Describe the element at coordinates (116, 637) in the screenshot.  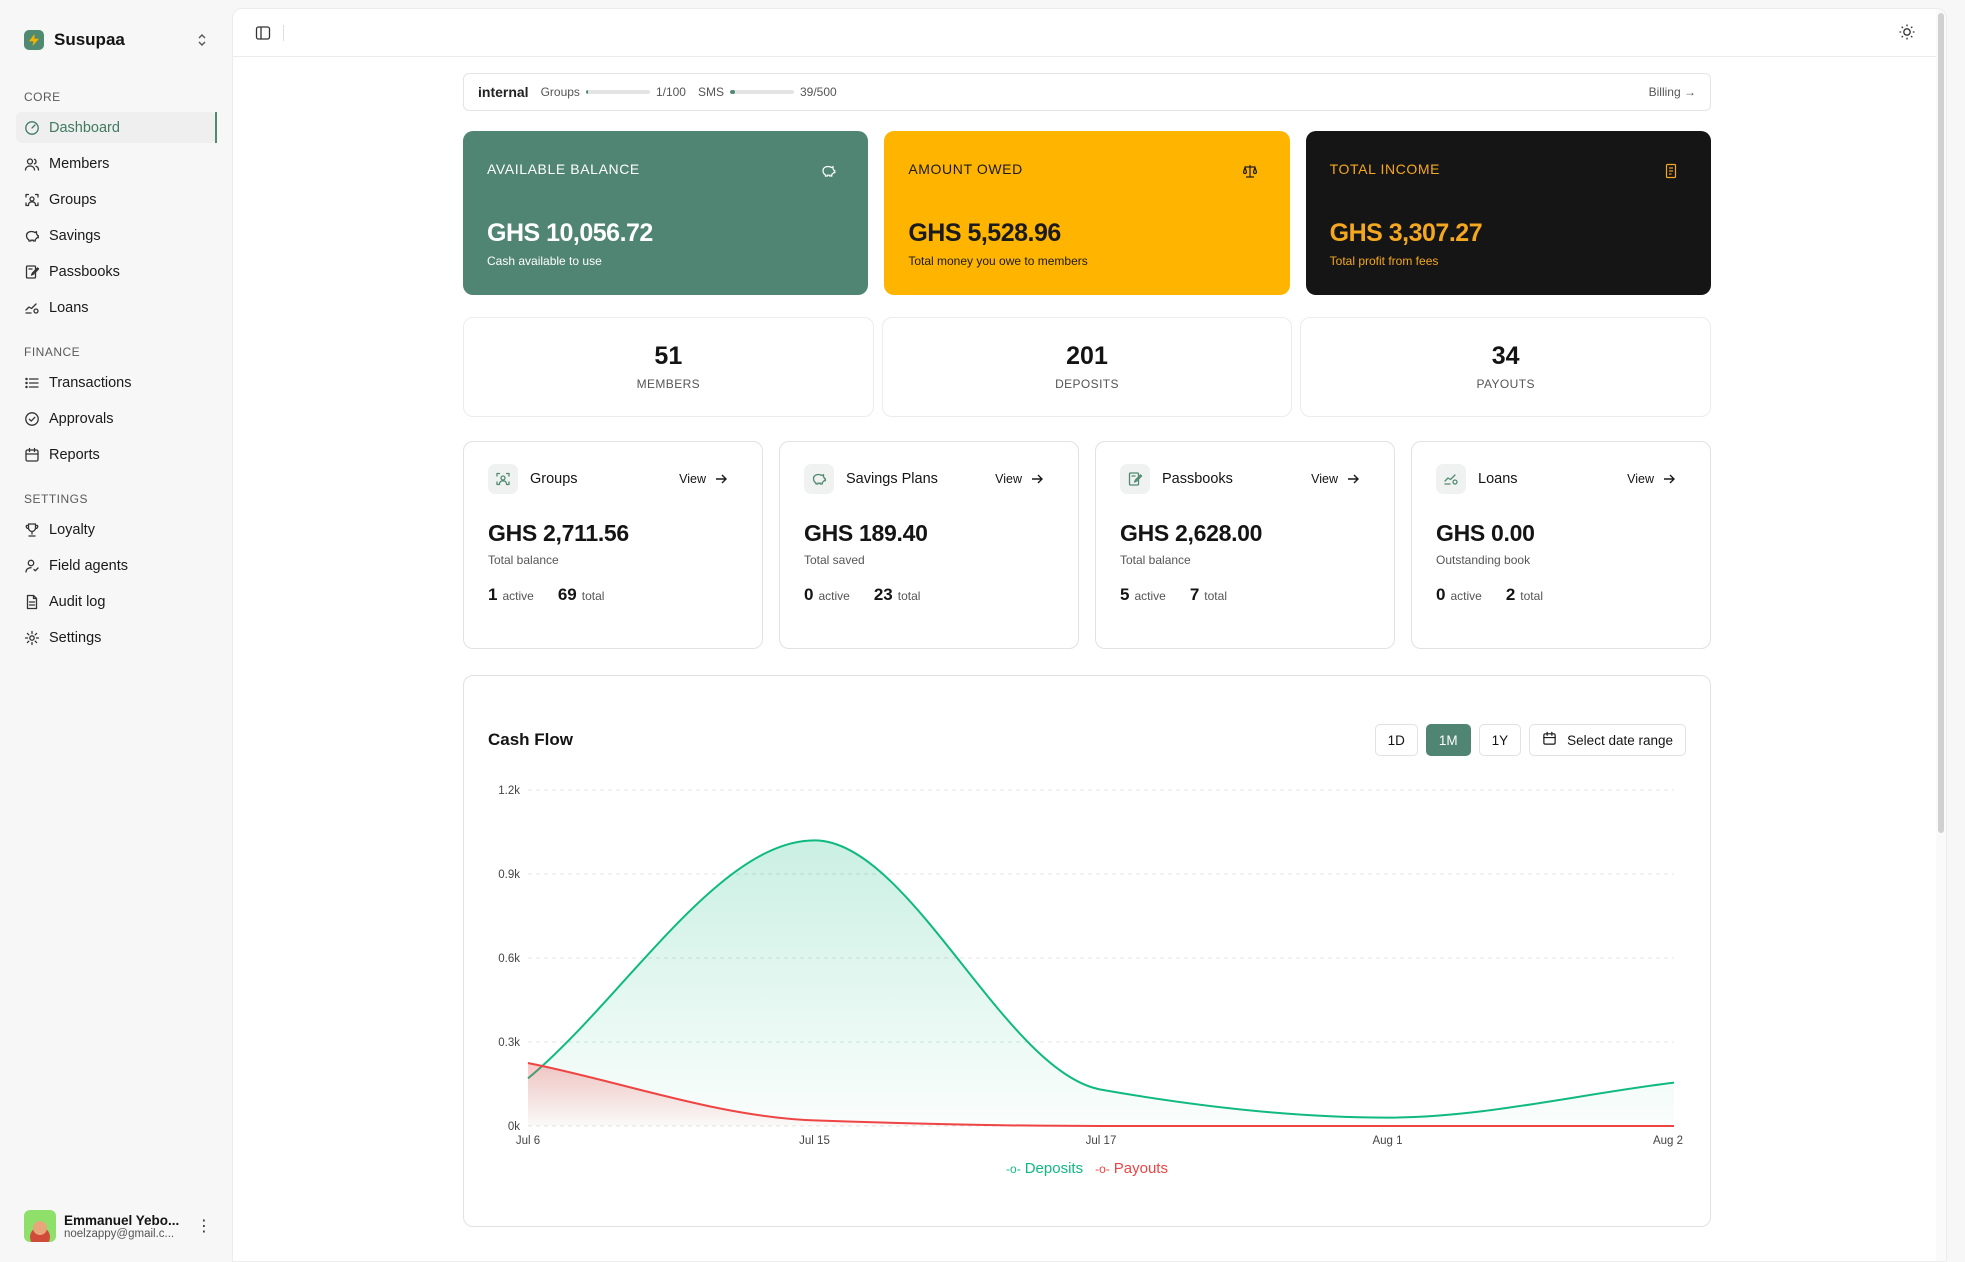
I see `sidebar-item-settings: Settings` at that location.